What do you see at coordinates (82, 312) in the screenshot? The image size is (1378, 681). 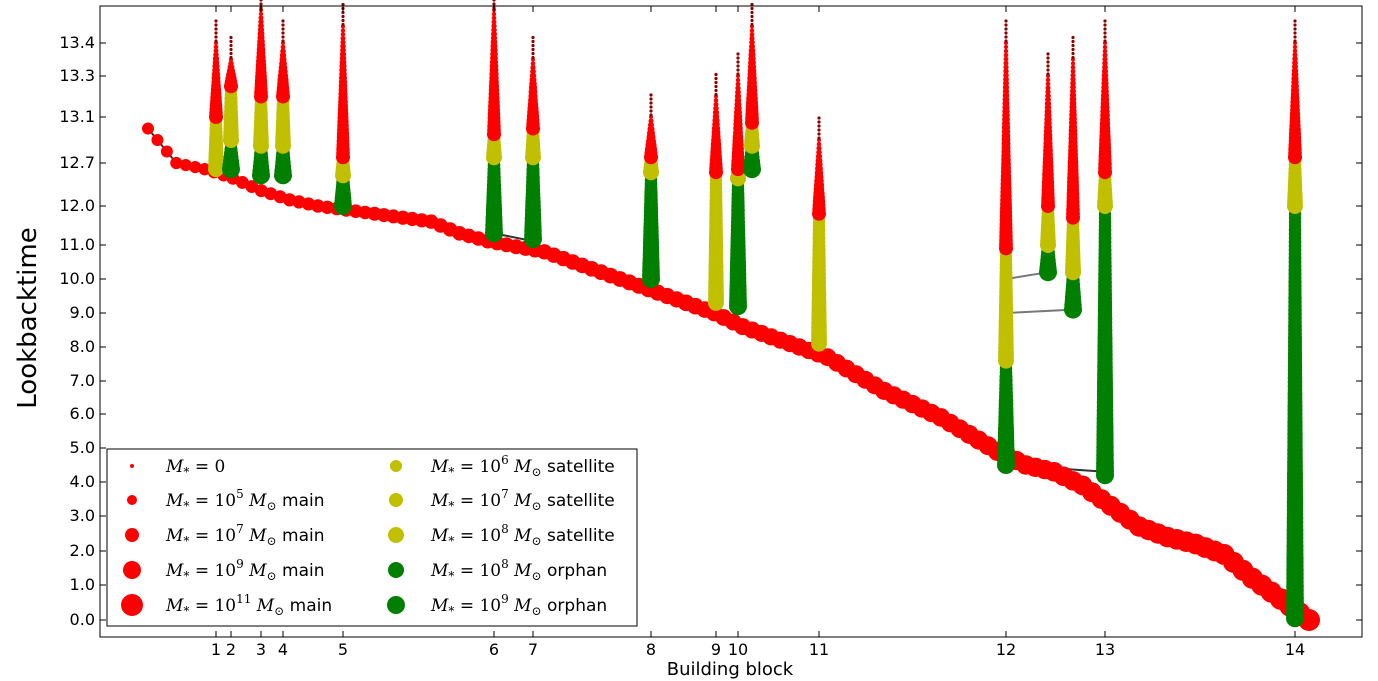 I see `y-tick-label: 9.0` at bounding box center [82, 312].